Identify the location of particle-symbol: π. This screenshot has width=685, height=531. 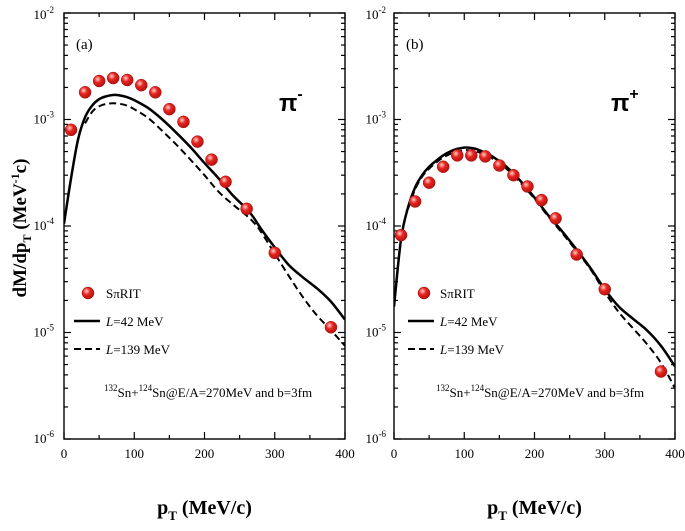
(620, 103).